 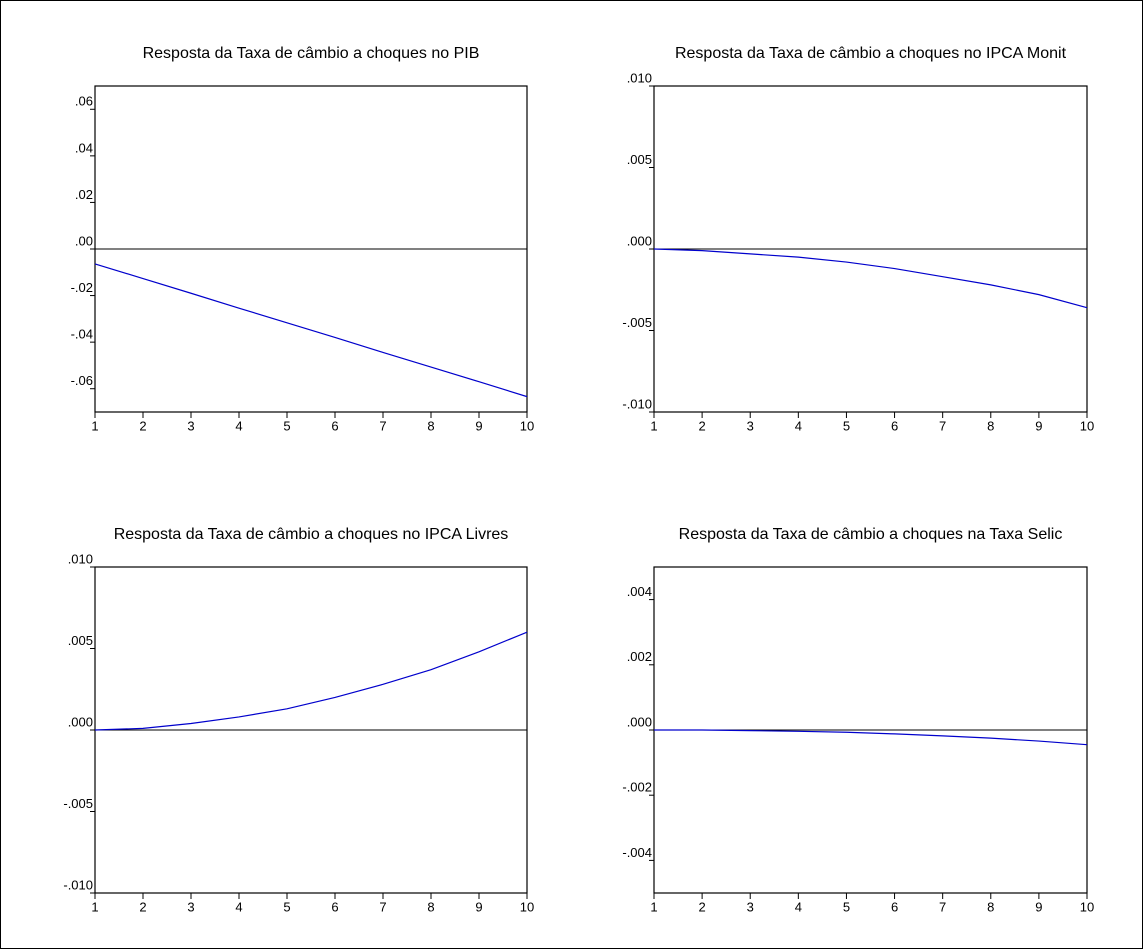 I want to click on y-tick-label: -.04, so click(x=82, y=334).